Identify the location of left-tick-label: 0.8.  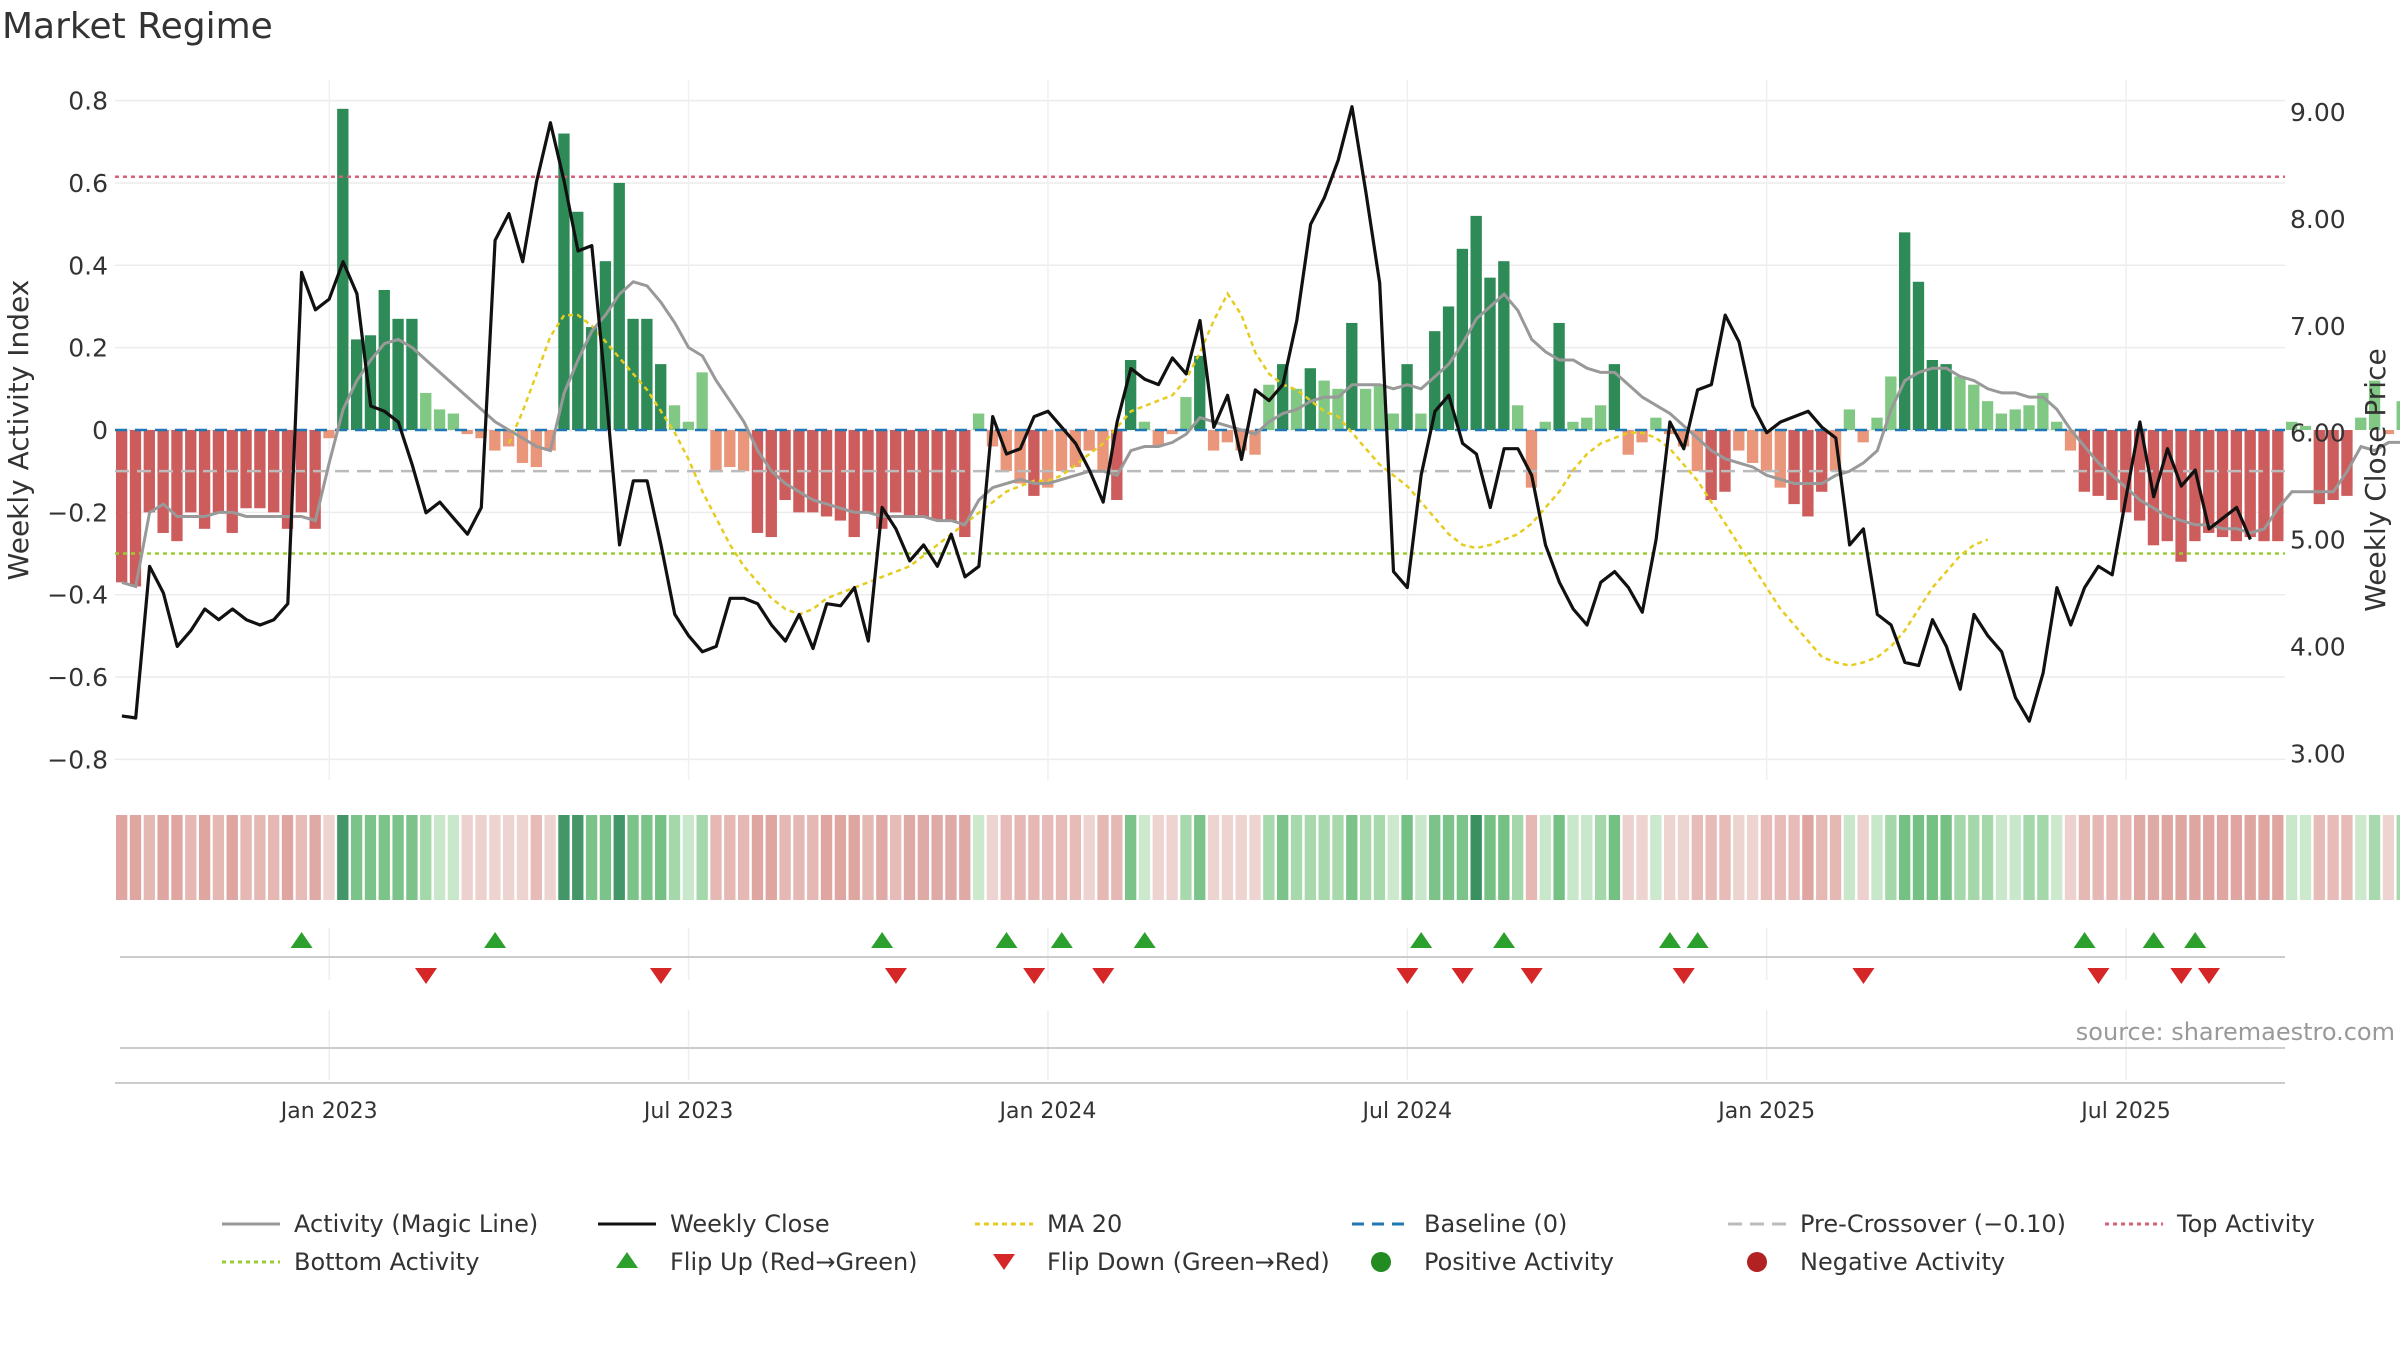
(88, 101).